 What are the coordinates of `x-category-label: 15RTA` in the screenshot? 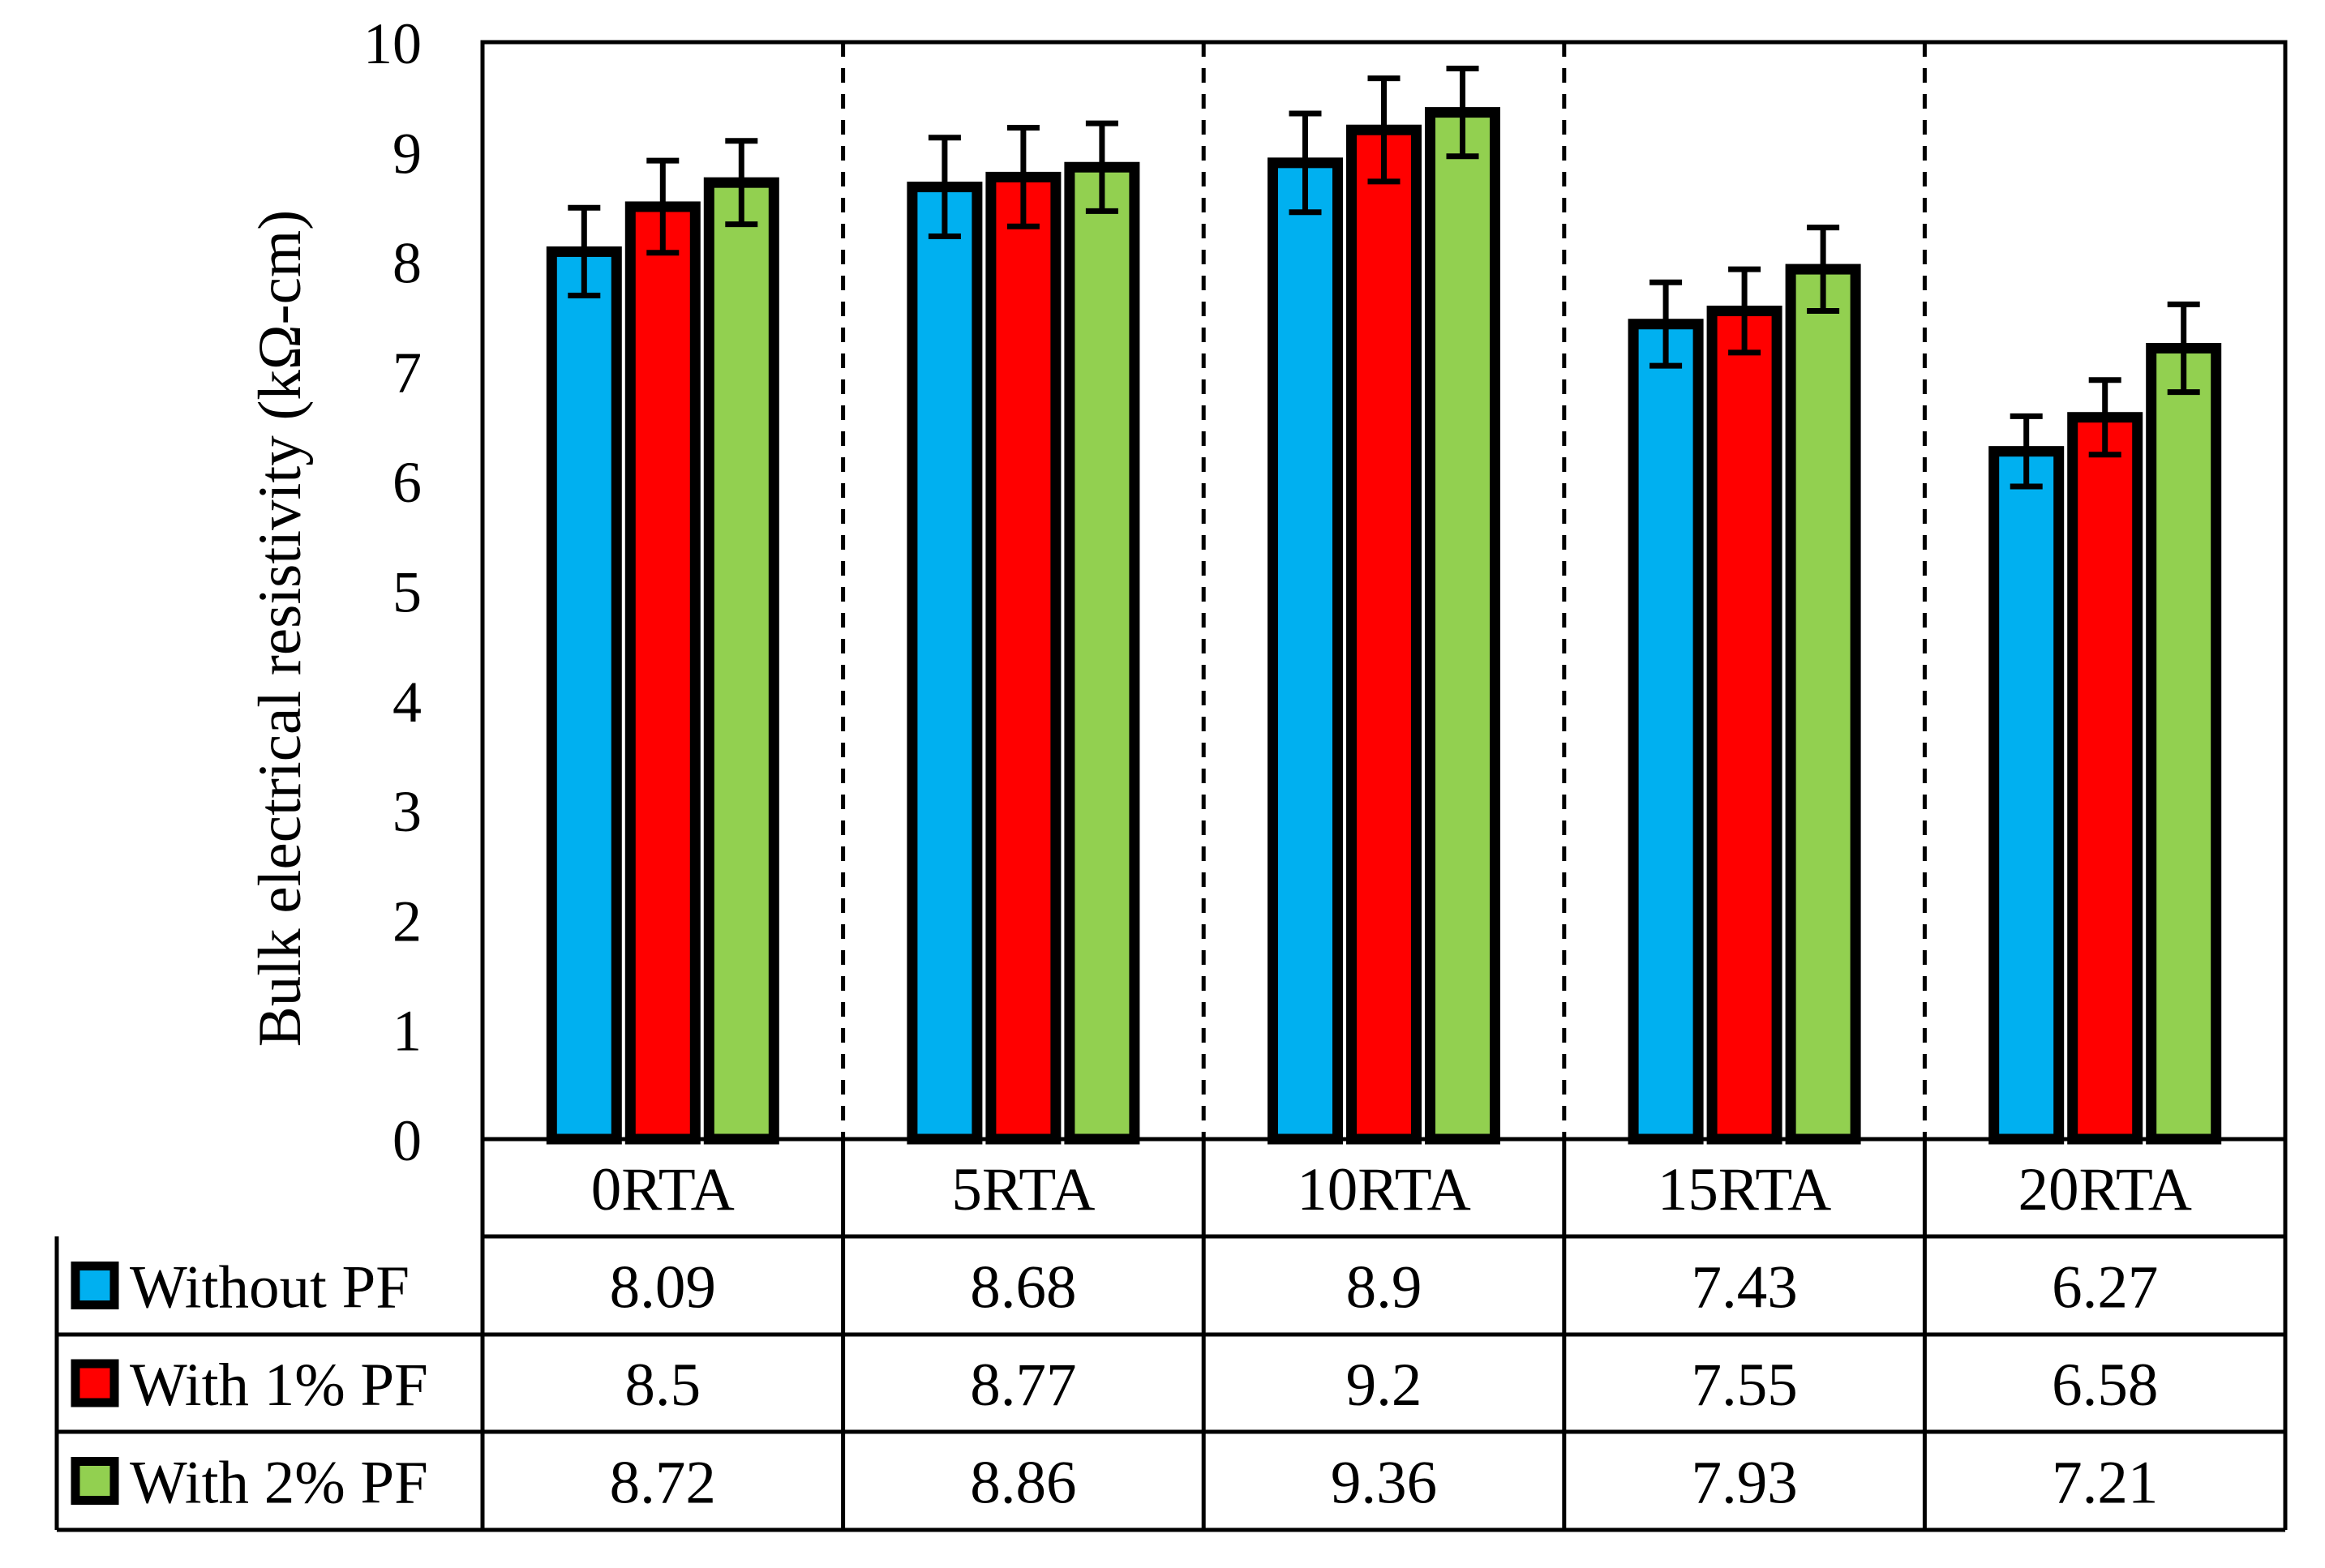 It's located at (1745, 1189).